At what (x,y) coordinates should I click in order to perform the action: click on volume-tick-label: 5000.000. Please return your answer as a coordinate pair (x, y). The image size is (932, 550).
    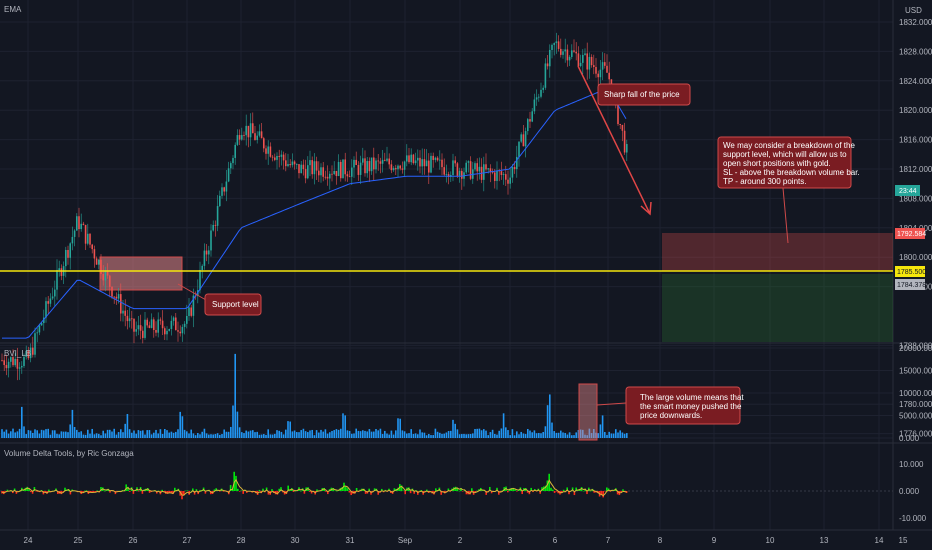
    Looking at the image, I should click on (915, 416).